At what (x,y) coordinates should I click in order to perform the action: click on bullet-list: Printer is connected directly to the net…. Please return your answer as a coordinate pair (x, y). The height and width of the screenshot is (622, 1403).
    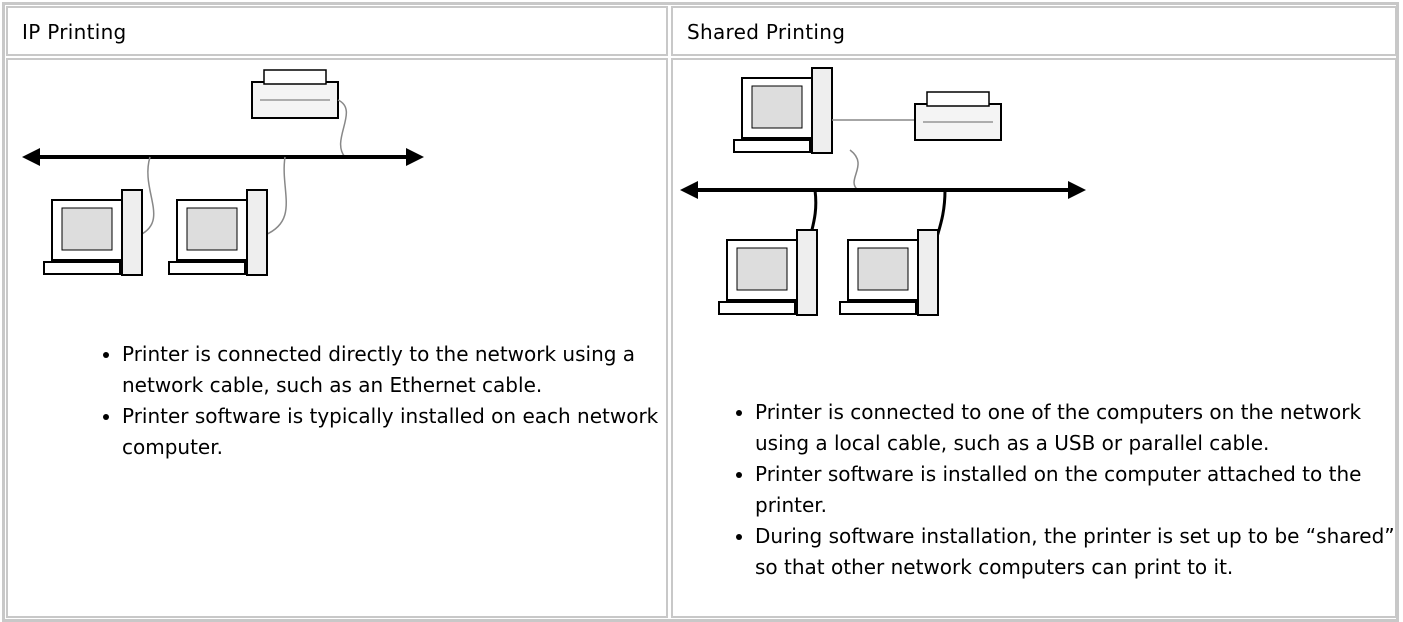
    Looking at the image, I should click on (385, 401).